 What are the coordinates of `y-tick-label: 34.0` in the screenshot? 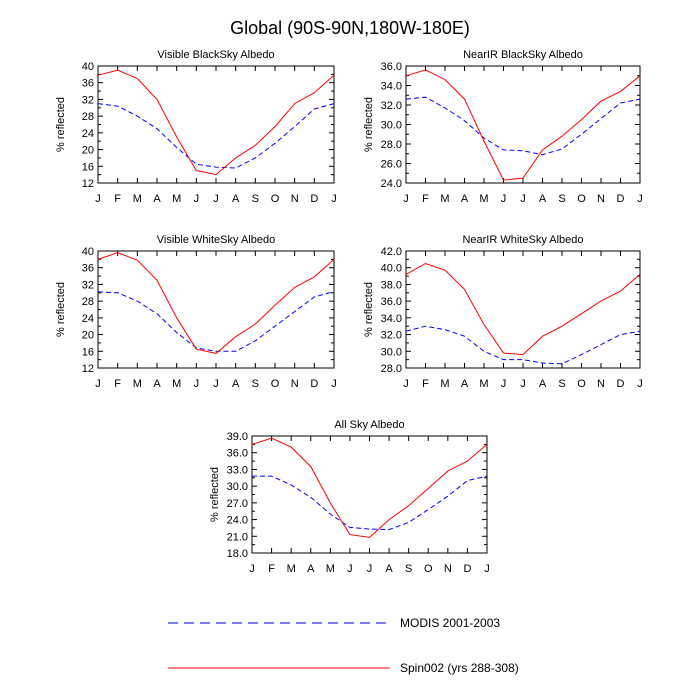 It's located at (391, 87).